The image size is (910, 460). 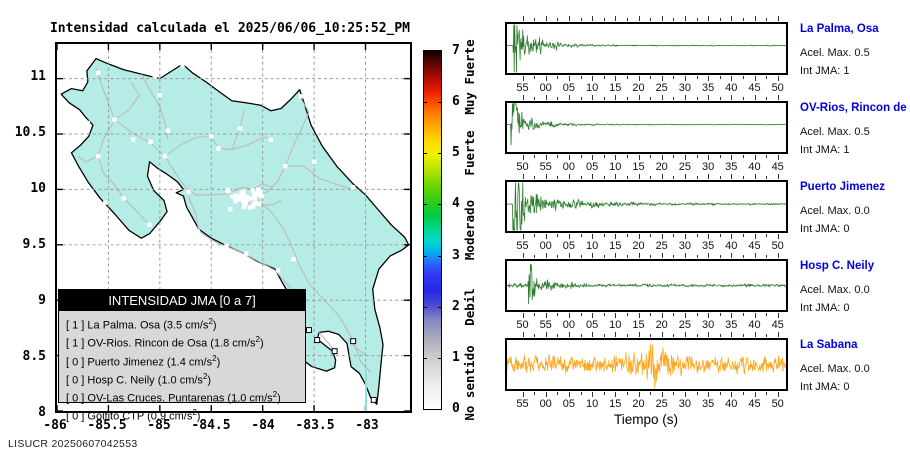 I want to click on waveform-tick-label: 40, so click(x=731, y=404).